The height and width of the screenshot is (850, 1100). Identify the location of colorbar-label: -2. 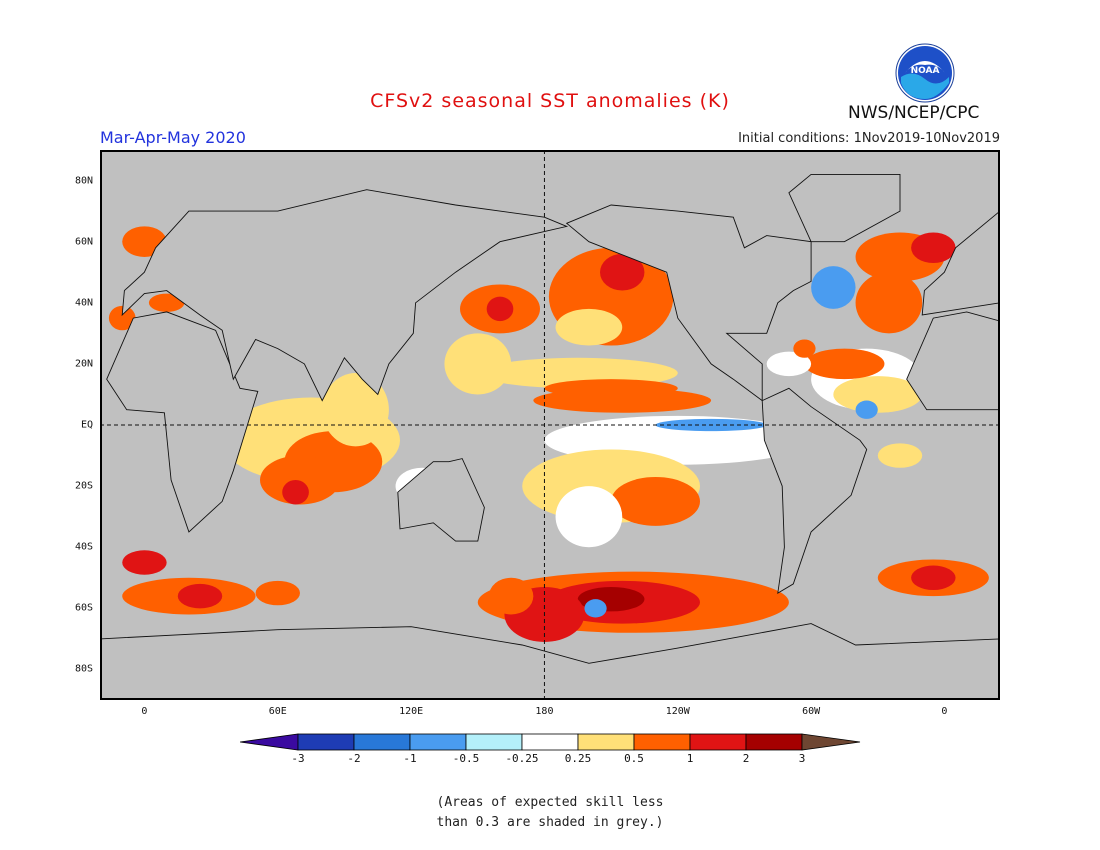
(354, 758).